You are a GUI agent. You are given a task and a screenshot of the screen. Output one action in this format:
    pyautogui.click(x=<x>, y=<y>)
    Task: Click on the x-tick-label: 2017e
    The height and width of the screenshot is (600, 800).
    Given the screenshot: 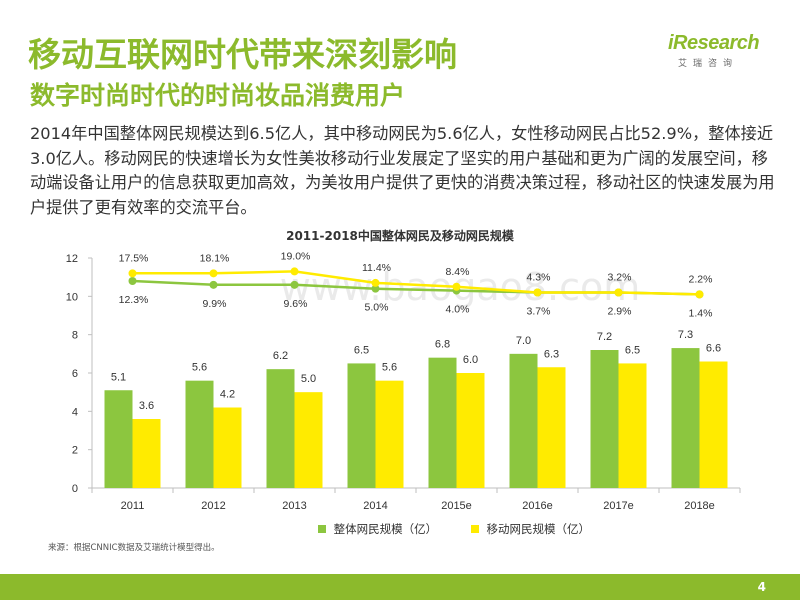 What is the action you would take?
    pyautogui.click(x=618, y=506)
    